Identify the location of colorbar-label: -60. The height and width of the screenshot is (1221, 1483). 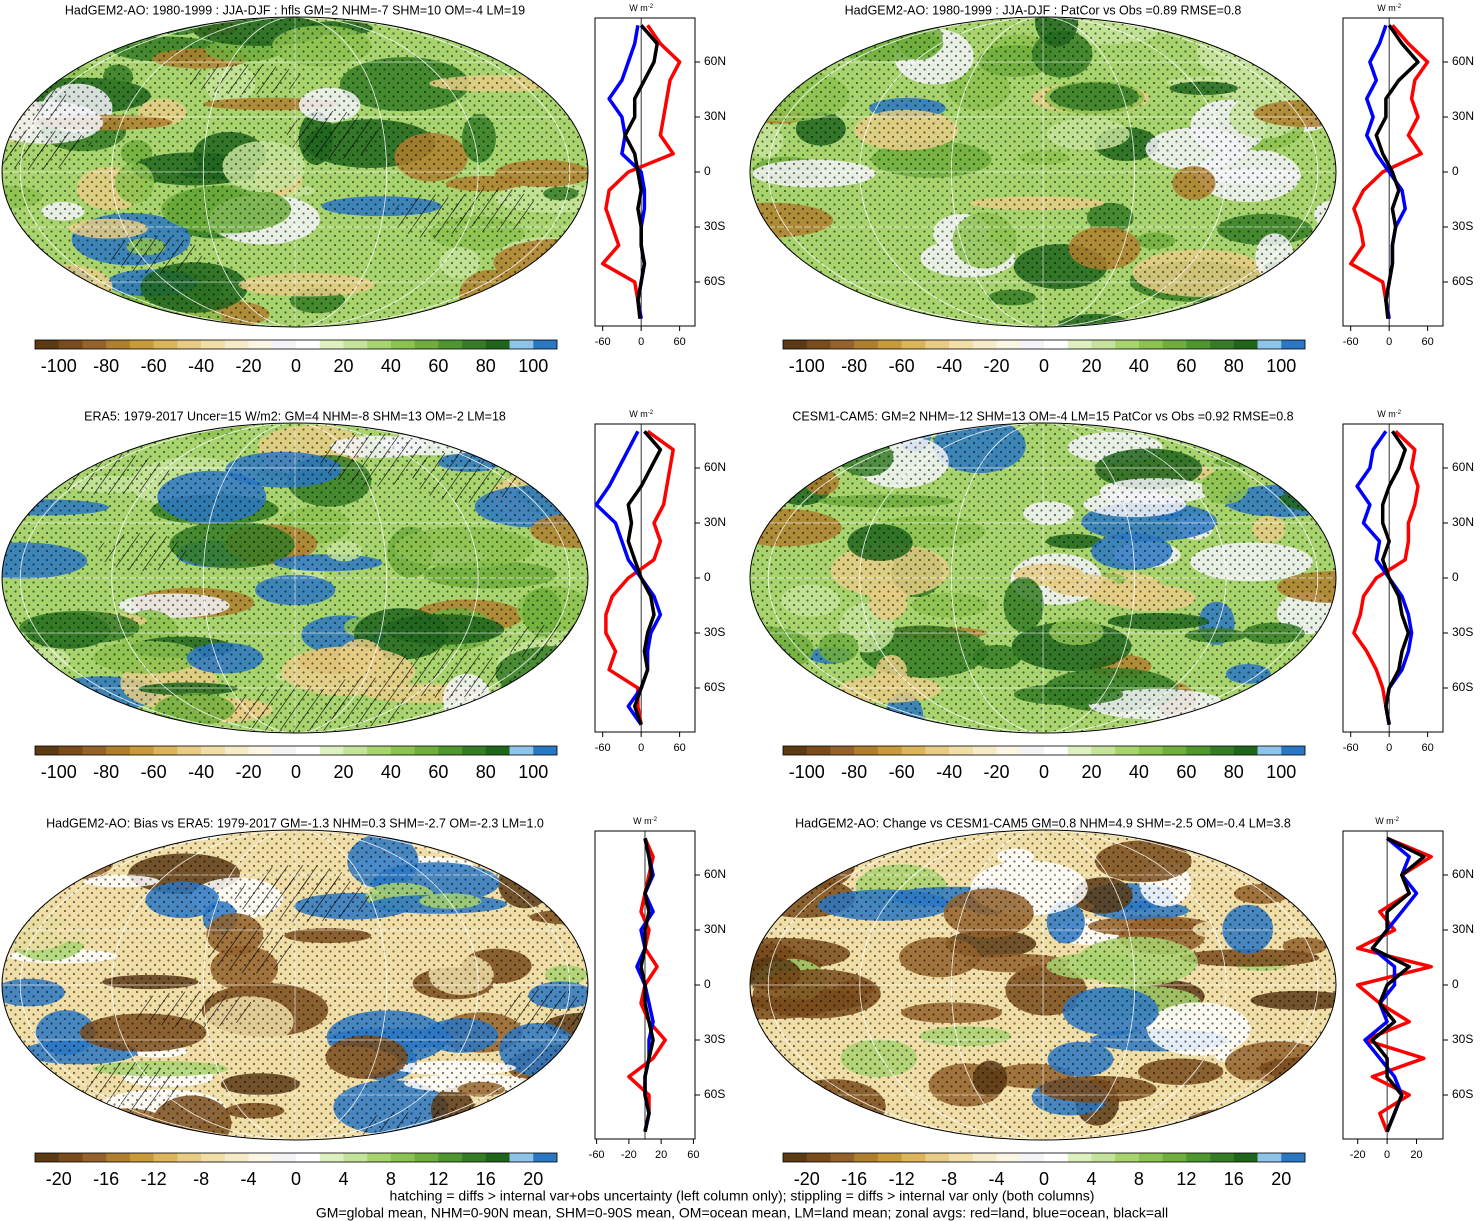
(154, 366).